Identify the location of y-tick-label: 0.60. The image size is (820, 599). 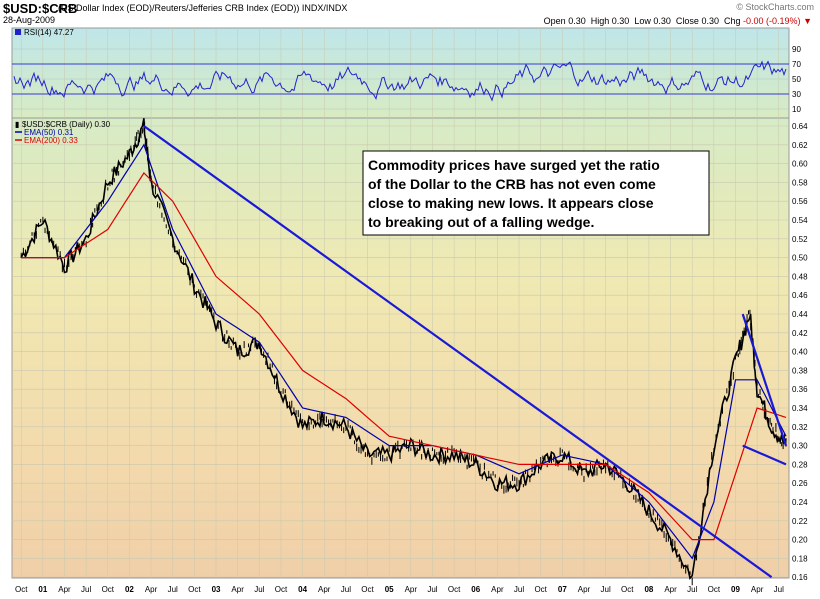
(800, 164).